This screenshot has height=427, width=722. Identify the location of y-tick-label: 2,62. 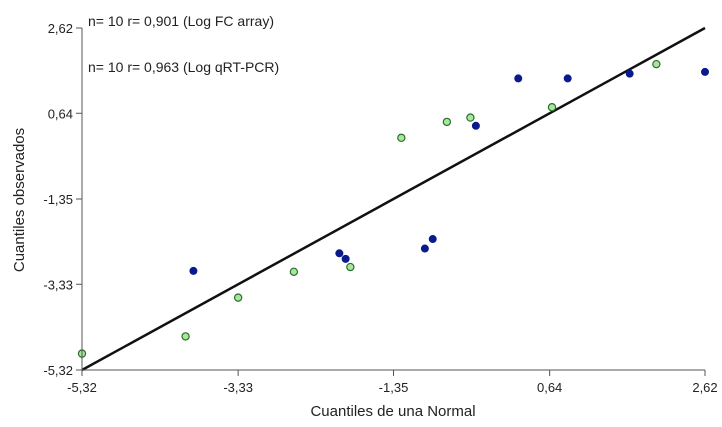
(60, 28).